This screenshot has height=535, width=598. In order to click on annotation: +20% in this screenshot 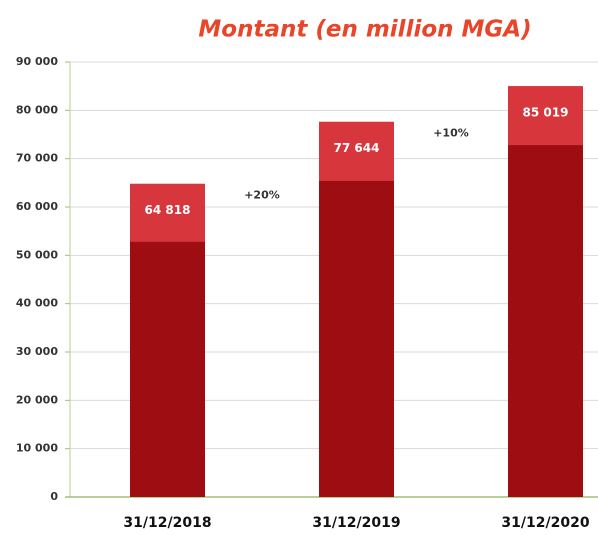, I will do `click(262, 195)`.